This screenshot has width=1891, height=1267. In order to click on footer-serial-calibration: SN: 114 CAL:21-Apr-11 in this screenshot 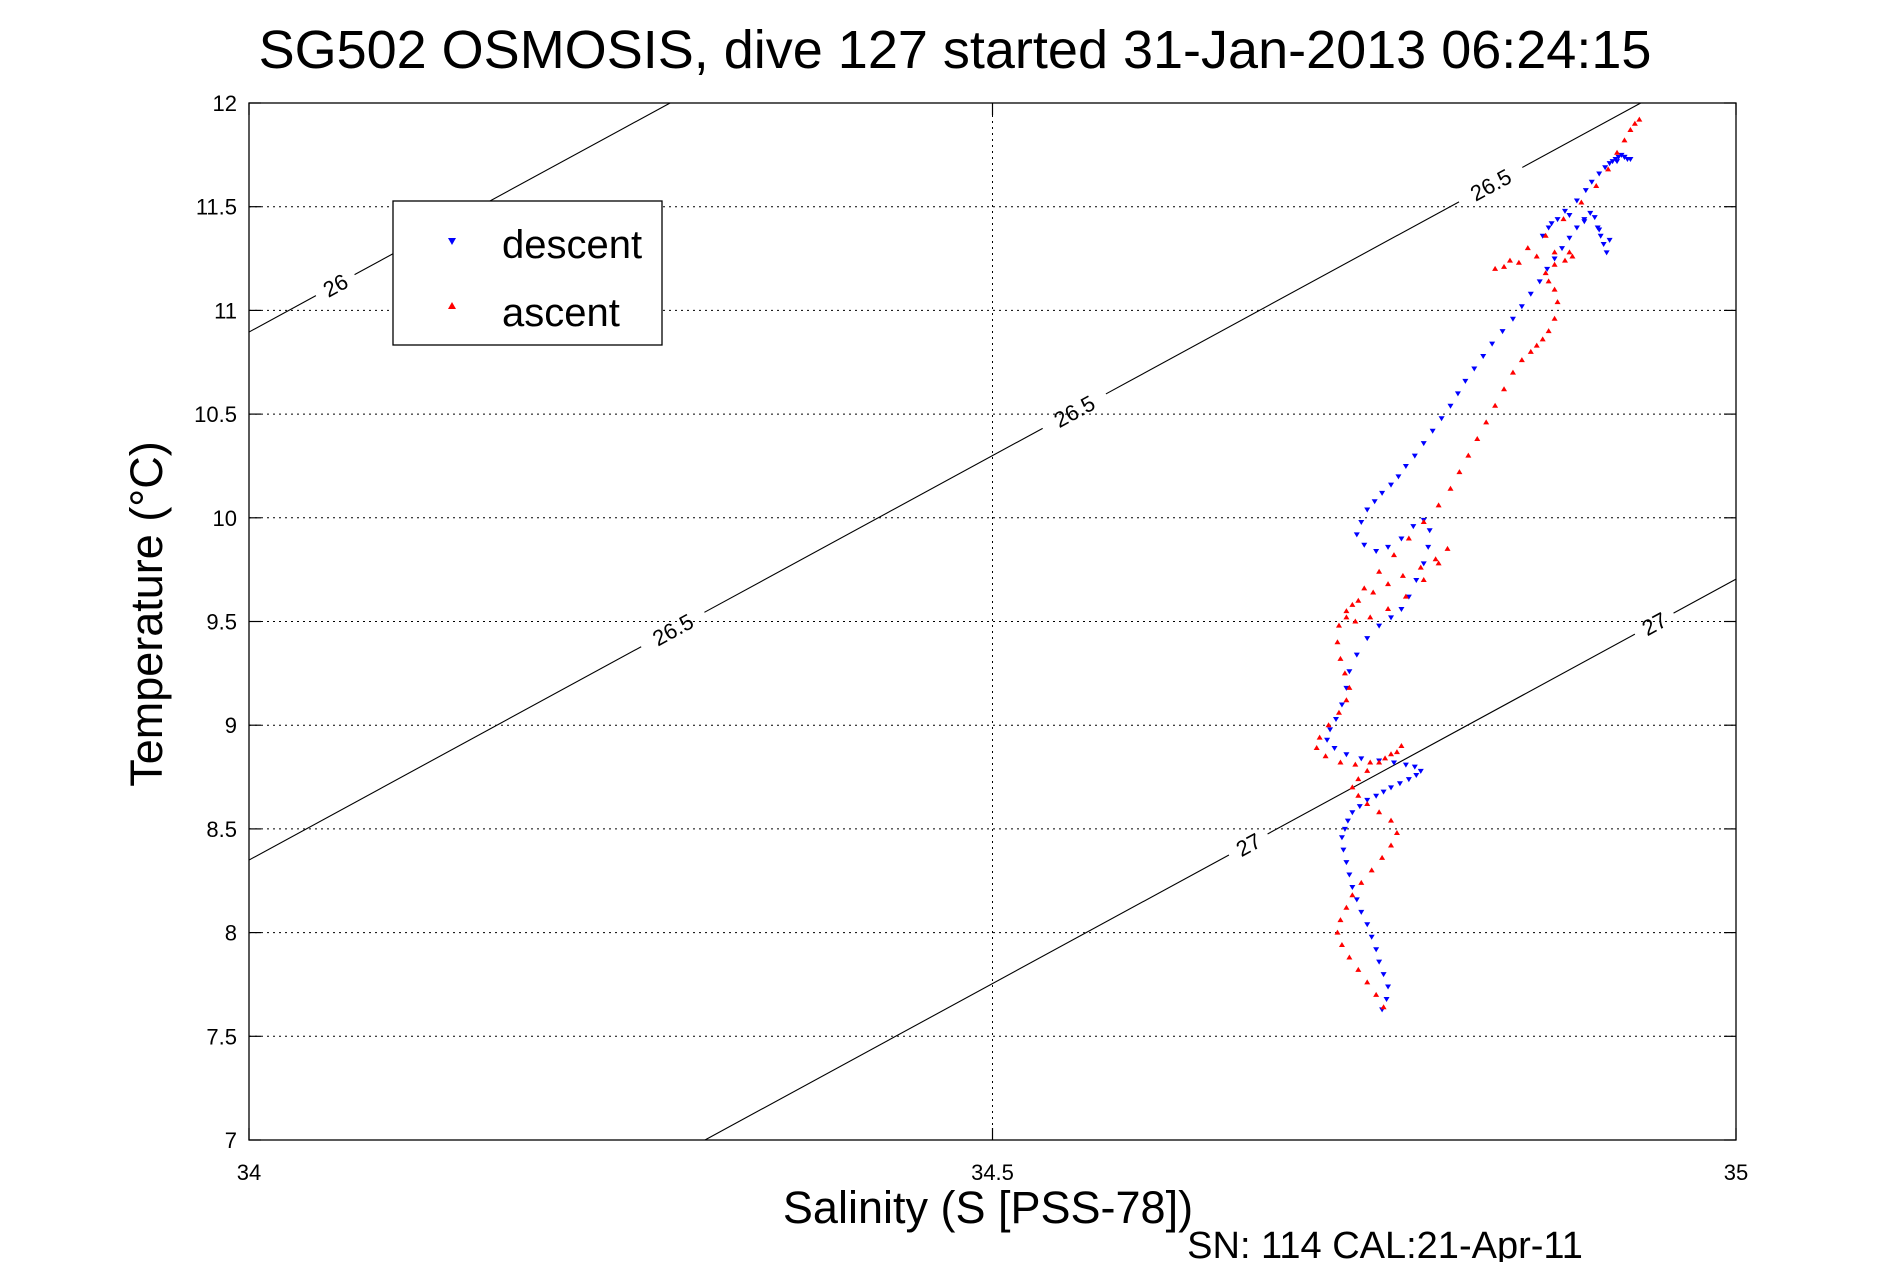, I will do `click(1385, 1243)`.